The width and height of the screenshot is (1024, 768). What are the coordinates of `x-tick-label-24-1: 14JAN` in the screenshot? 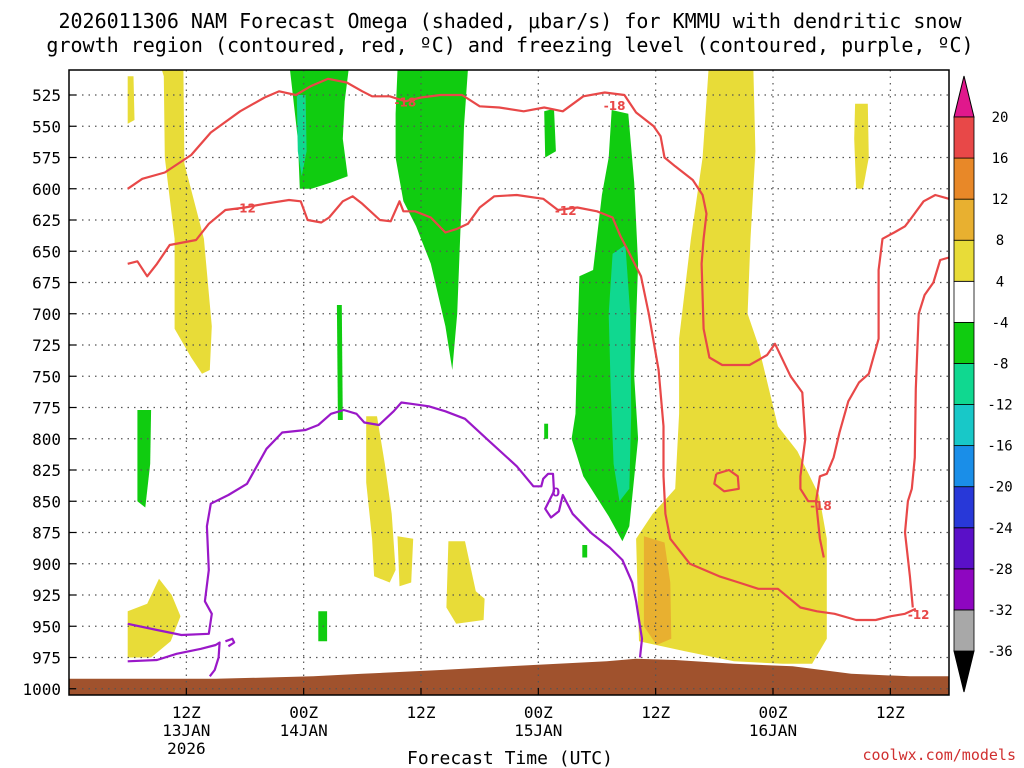 It's located at (304, 730).